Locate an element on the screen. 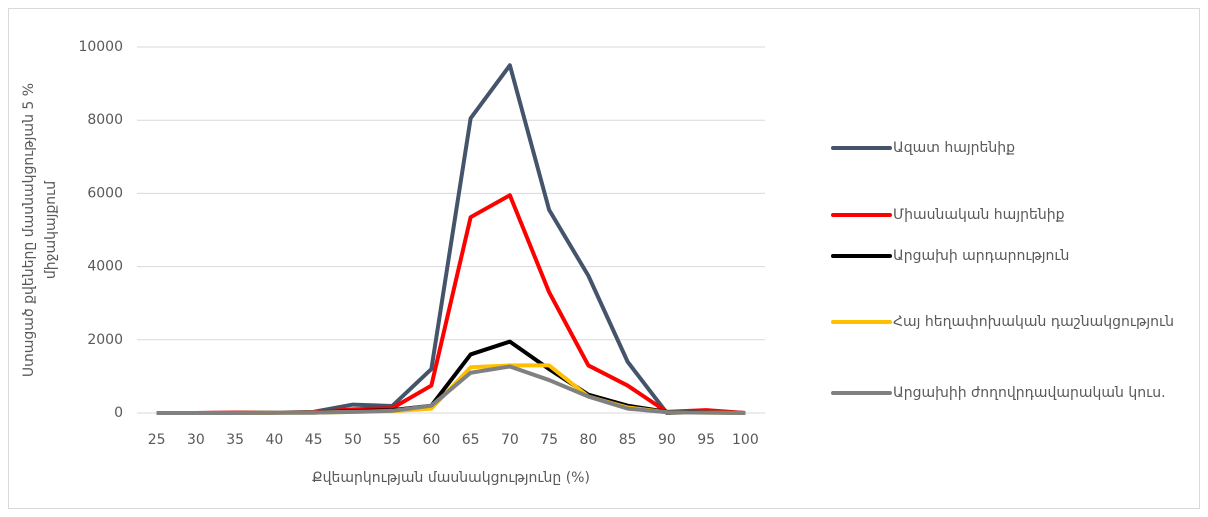 This screenshot has height=517, width=1208. x-tick-label: 95 is located at coordinates (706, 440).